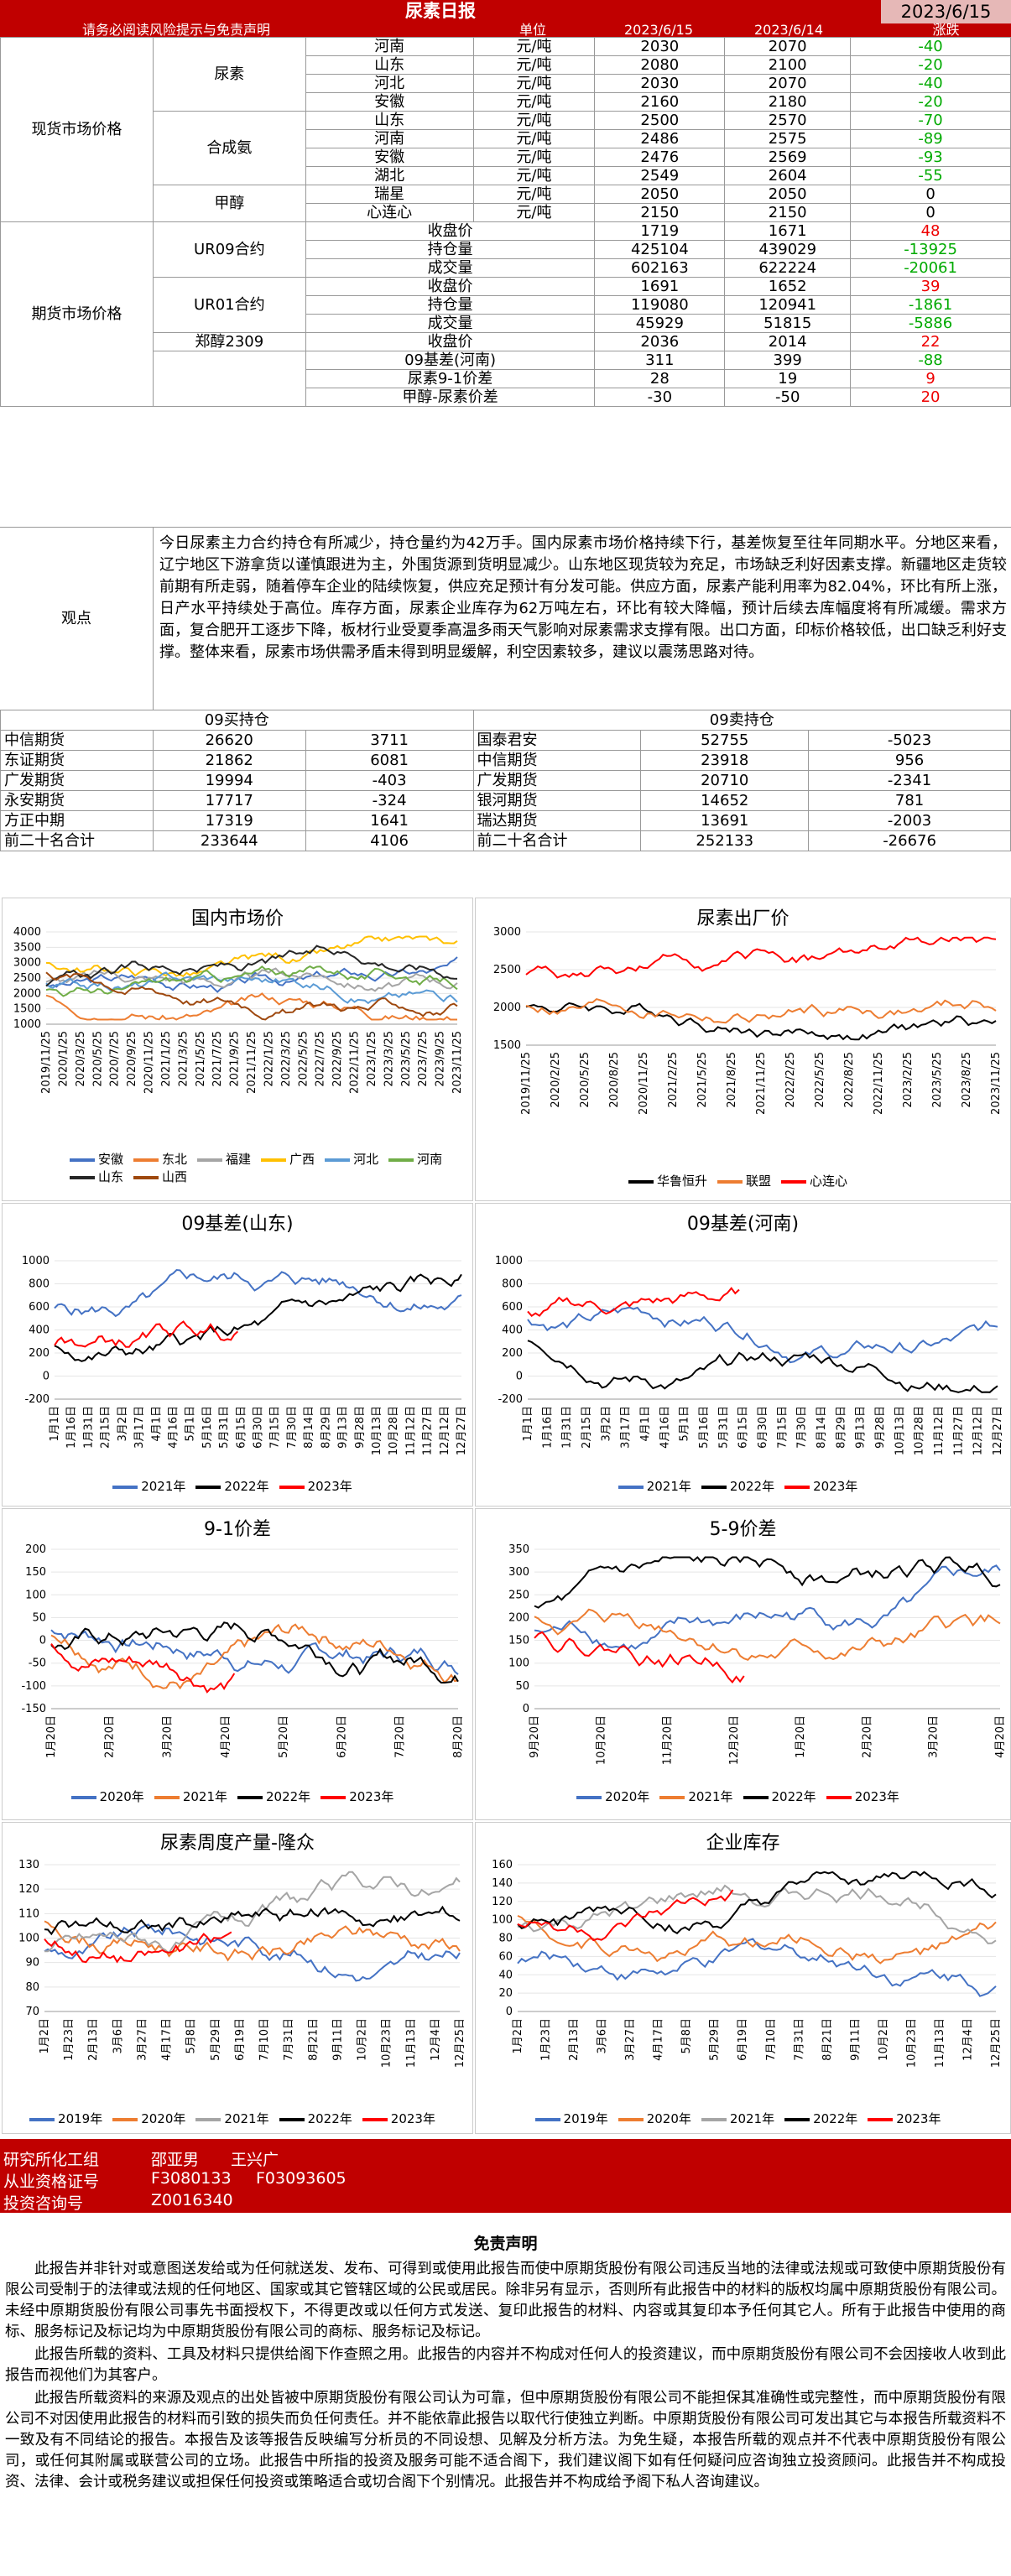 The width and height of the screenshot is (1011, 2576). What do you see at coordinates (518, 1595) in the screenshot?
I see `y-tick-label: 250` at bounding box center [518, 1595].